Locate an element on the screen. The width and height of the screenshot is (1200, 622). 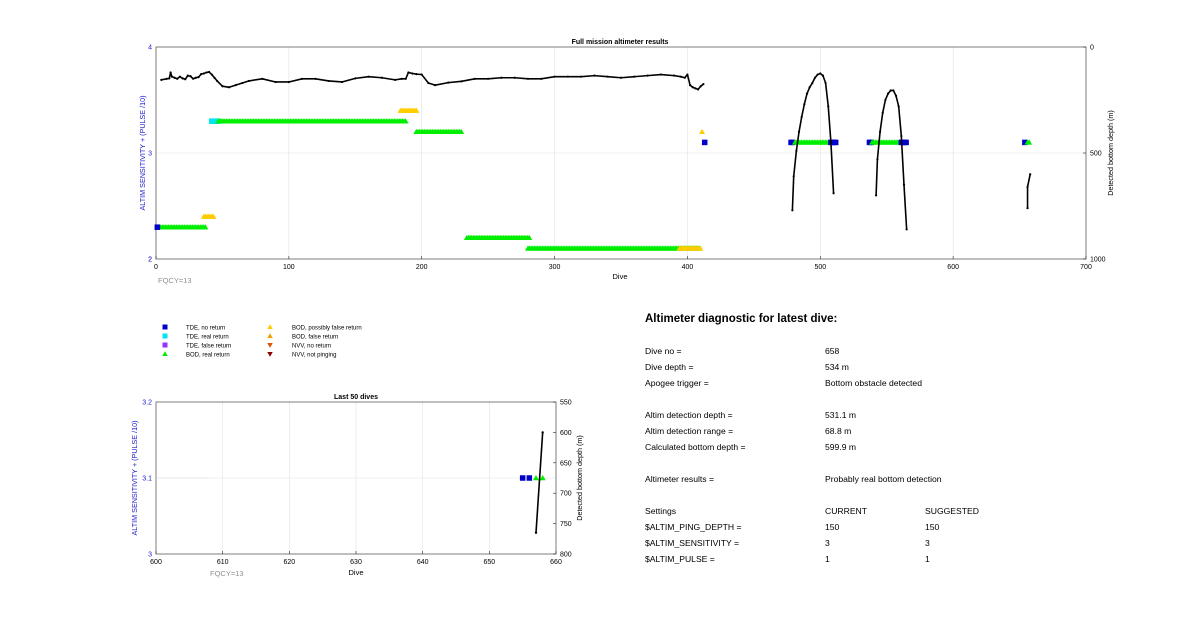
setting-name: $ALTIM_PING_DEPTH = is located at coordinates (693, 527).